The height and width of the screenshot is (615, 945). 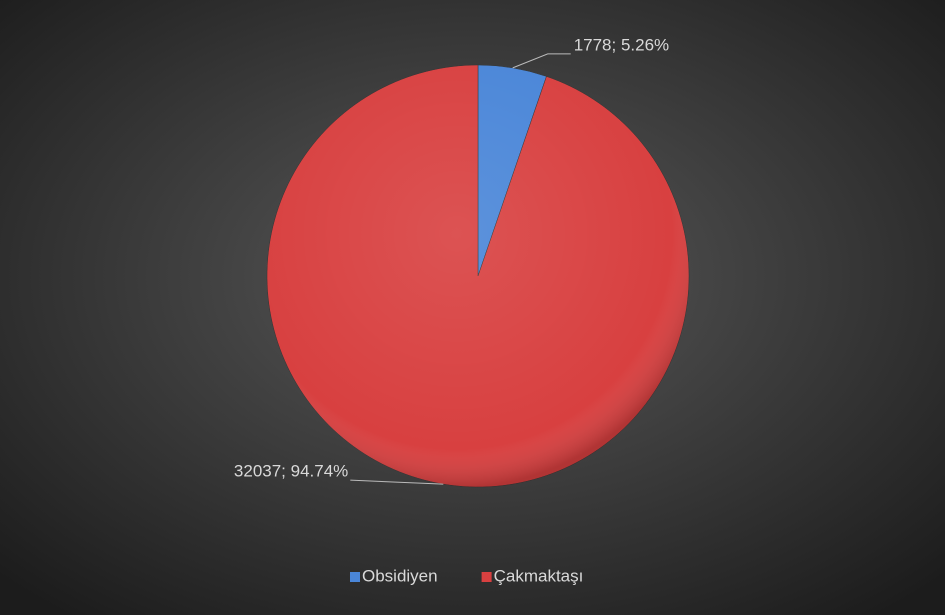 What do you see at coordinates (539, 575) in the screenshot?
I see `legend-label: Çakmaktaşı` at bounding box center [539, 575].